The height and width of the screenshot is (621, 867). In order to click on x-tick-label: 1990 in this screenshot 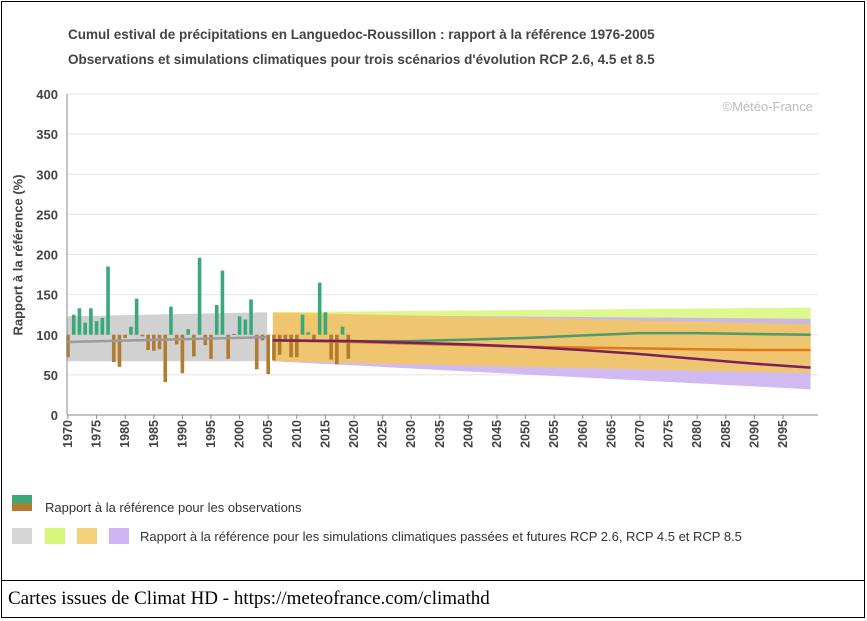, I will do `click(182, 434)`.